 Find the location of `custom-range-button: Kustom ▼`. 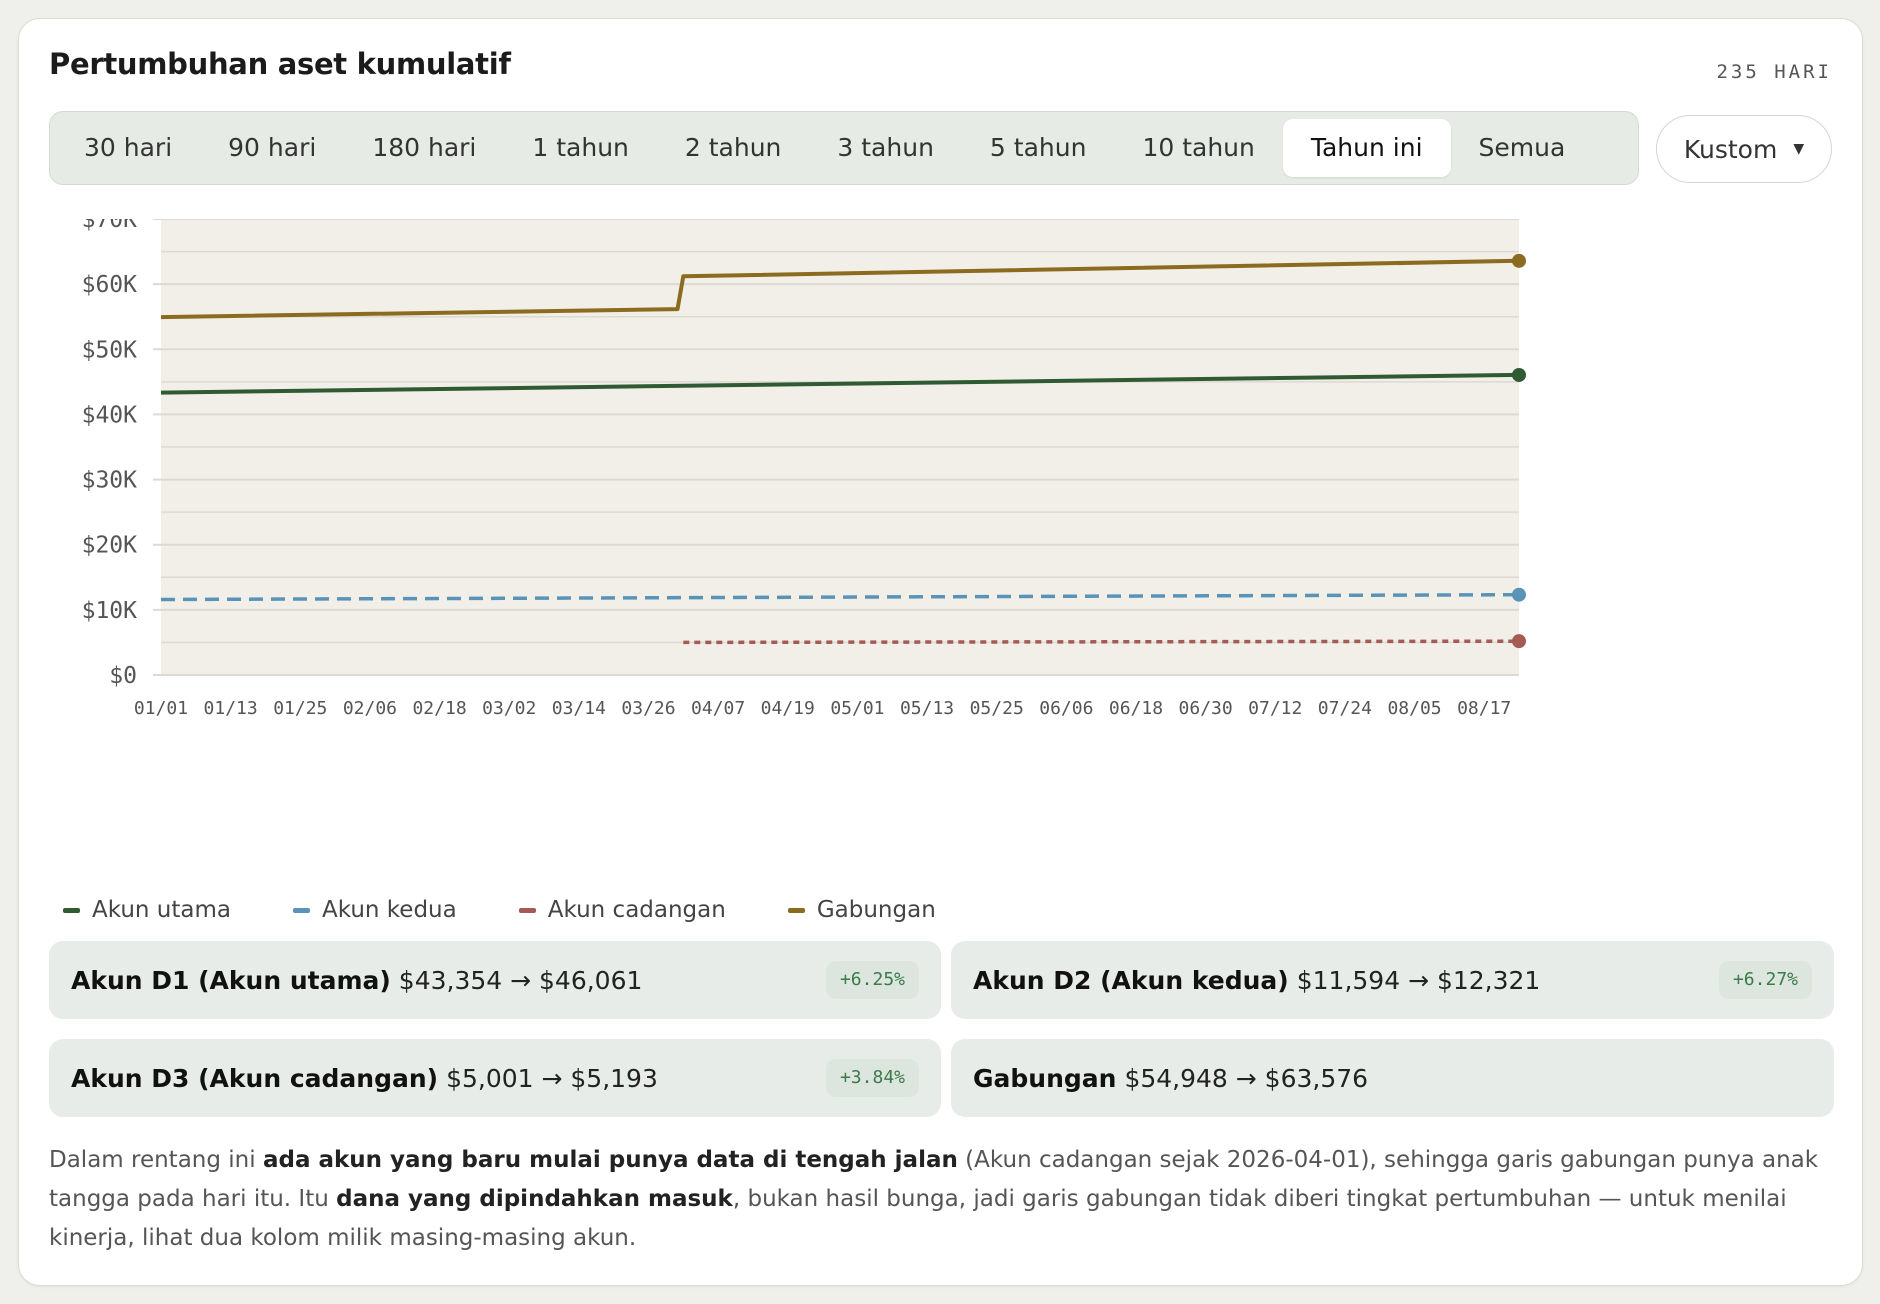

custom-range-button: Kustom ▼ is located at coordinates (1744, 149).